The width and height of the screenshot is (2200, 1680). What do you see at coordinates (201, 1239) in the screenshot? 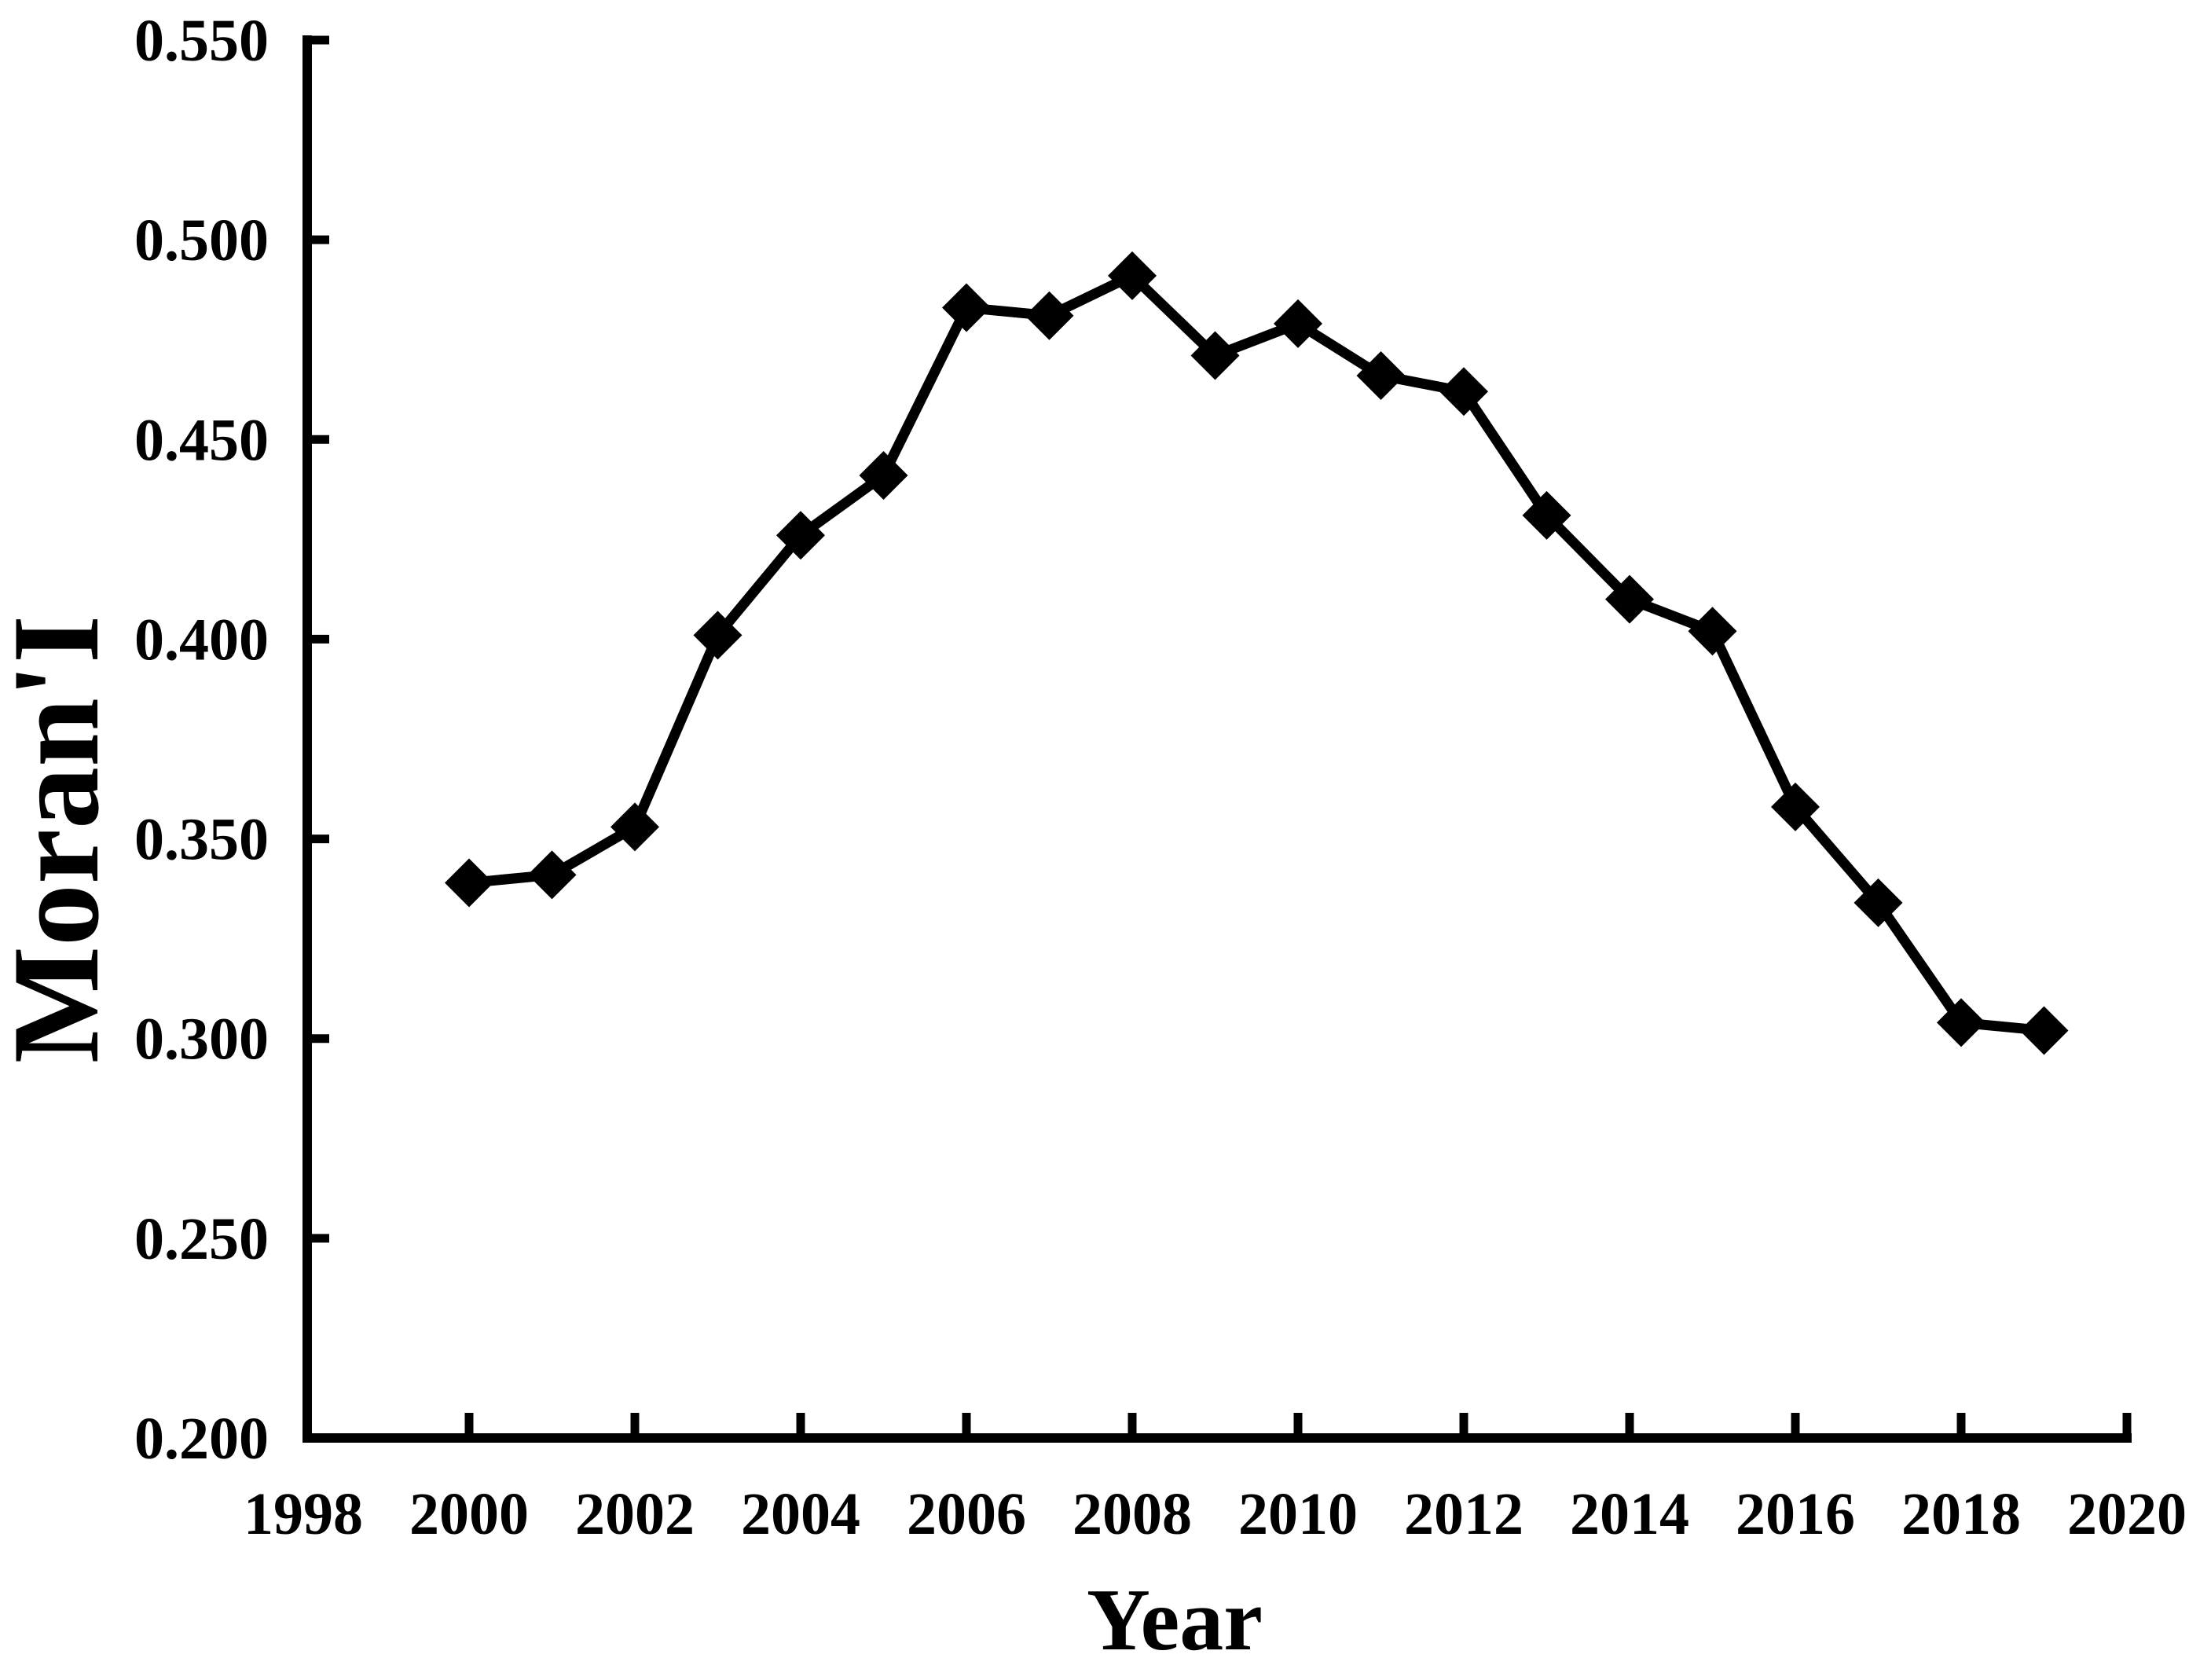
I see `y-tick-label-0.250: 0.250` at bounding box center [201, 1239].